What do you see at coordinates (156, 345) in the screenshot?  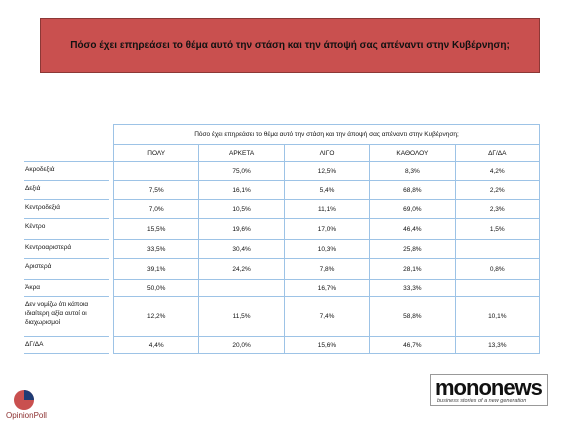 I see `table-cell: 4,4%` at bounding box center [156, 345].